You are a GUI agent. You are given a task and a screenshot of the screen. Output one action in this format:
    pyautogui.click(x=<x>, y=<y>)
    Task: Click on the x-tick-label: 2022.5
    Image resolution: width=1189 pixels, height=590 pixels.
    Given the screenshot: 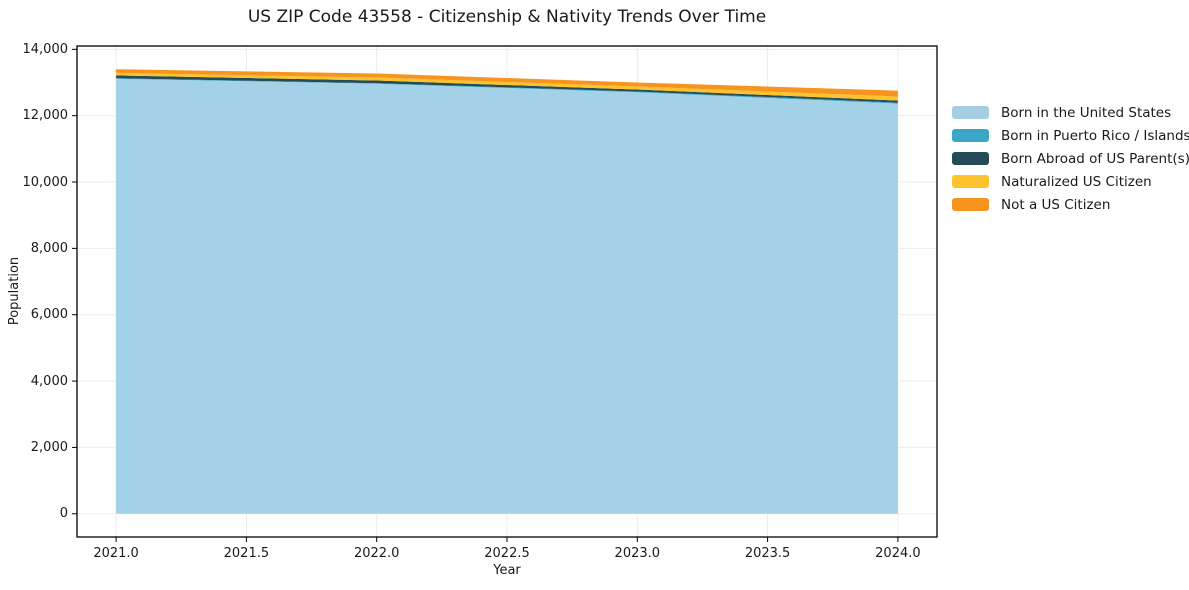 What is the action you would take?
    pyautogui.click(x=507, y=553)
    